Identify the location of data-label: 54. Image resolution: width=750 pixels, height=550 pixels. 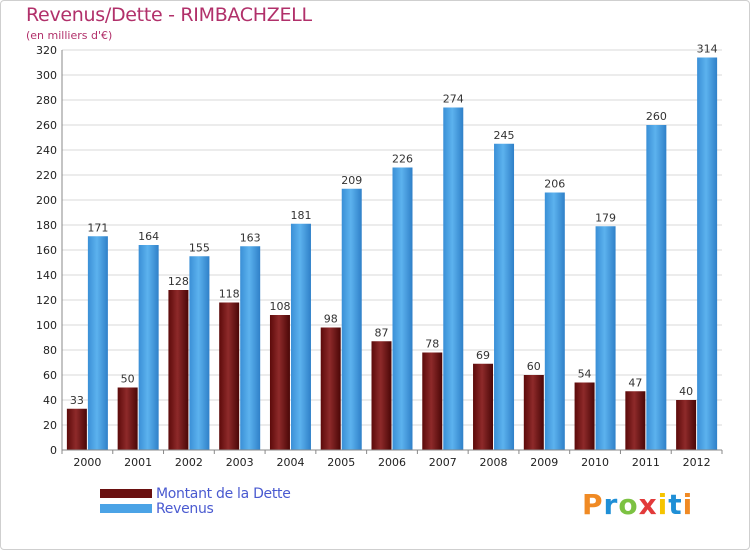
(585, 374).